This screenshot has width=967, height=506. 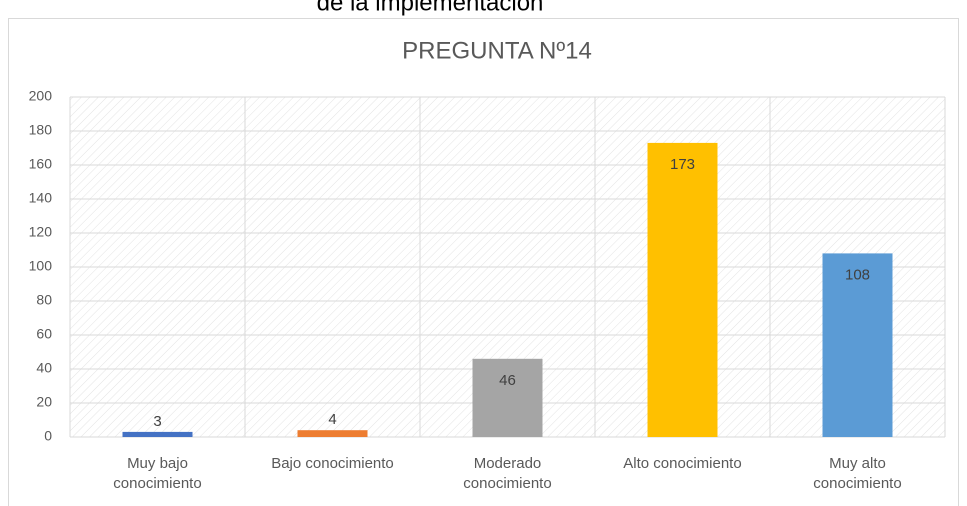 What do you see at coordinates (157, 421) in the screenshot?
I see `data-label: 3` at bounding box center [157, 421].